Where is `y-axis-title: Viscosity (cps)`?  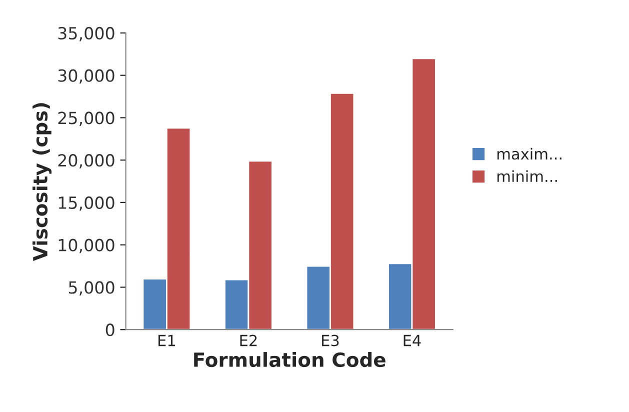
y-axis-title: Viscosity (cps) is located at coordinates (42, 182).